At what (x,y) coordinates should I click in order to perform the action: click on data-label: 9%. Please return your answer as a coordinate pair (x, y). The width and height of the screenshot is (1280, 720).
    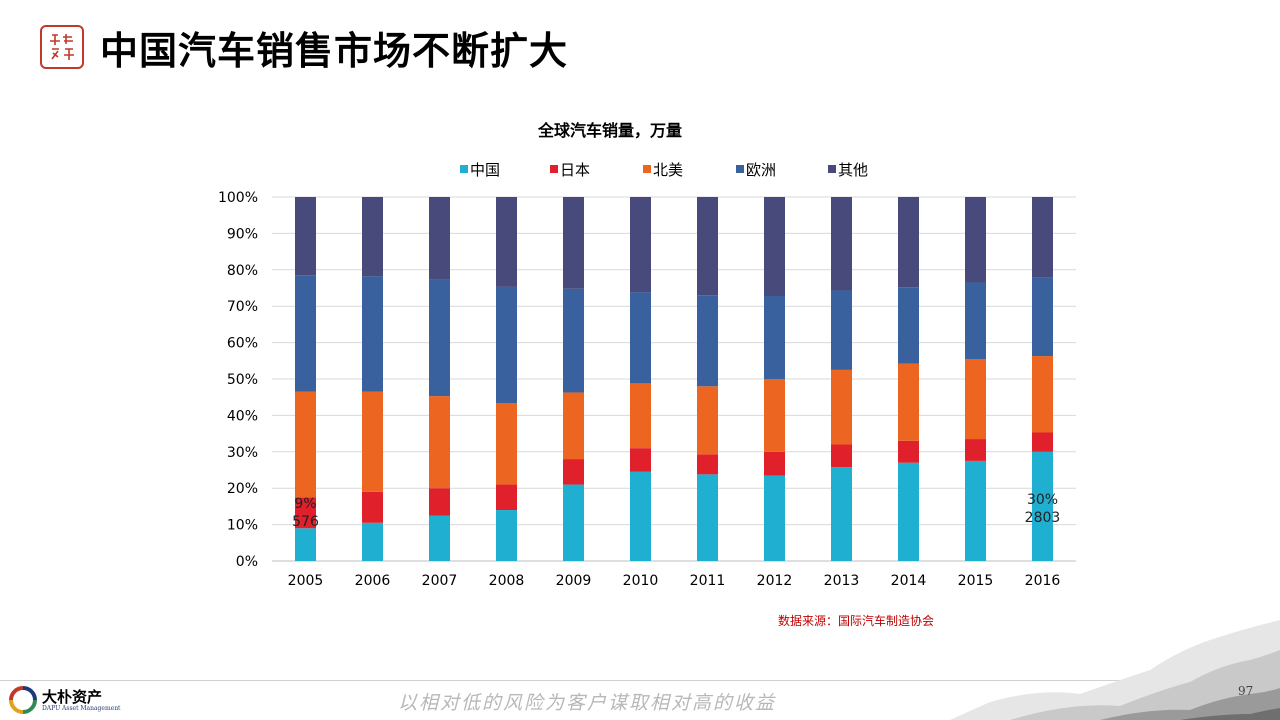
    Looking at the image, I should click on (305, 504).